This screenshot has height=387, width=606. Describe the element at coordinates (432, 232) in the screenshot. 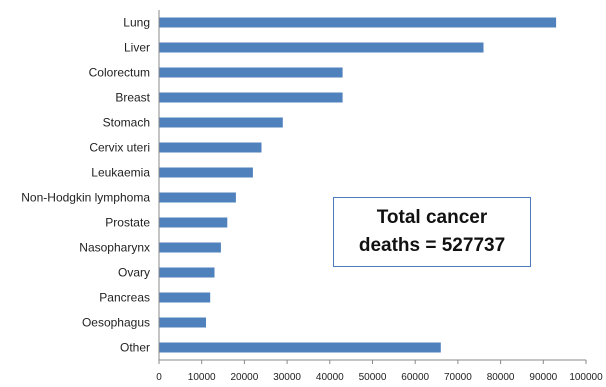

I see `total-deaths-annotation: Total cancer deaths = 527737` at that location.